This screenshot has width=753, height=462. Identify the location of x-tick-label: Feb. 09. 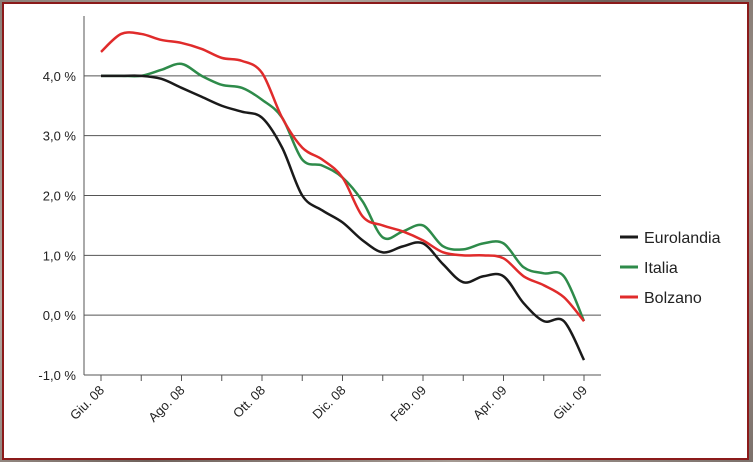
(408, 404).